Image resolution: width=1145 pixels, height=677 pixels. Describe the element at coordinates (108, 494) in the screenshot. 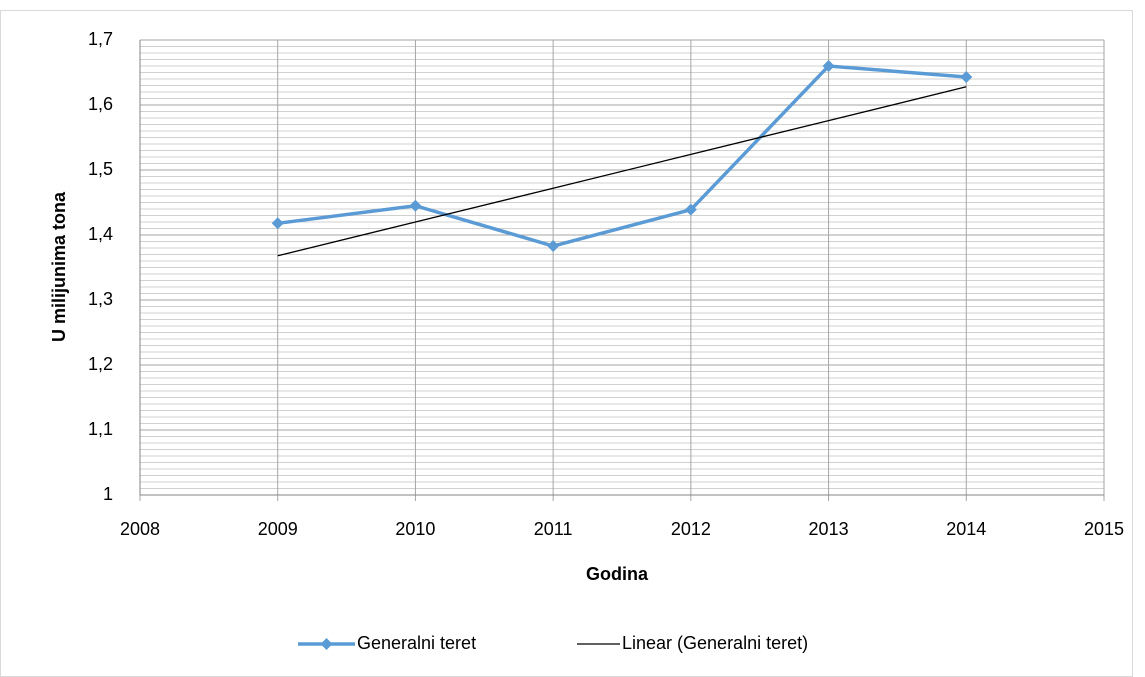

I see `y-tick-label: 1` at that location.